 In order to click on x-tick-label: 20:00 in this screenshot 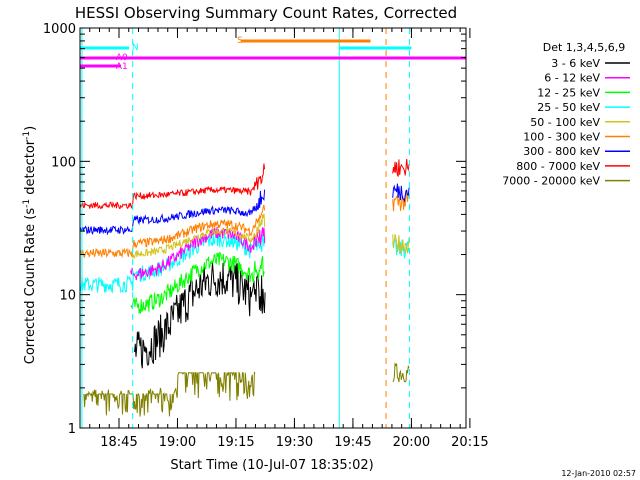, I will do `click(411, 442)`.